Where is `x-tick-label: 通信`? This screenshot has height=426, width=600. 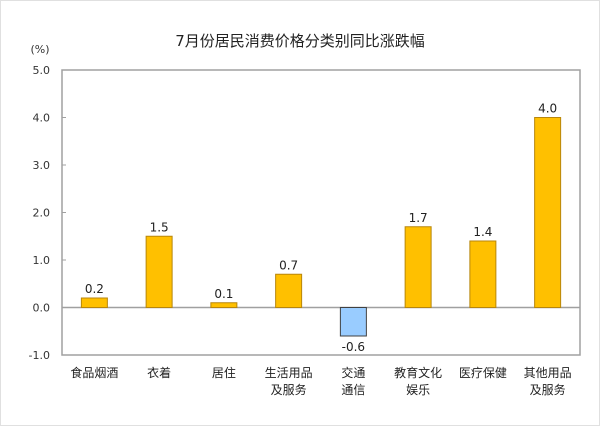
x-tick-label: 通信 is located at coordinates (353, 390).